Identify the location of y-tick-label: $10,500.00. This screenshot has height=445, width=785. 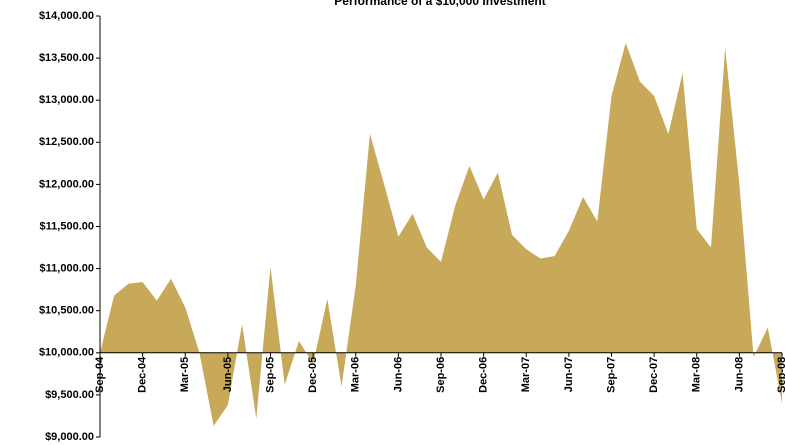
(66, 311).